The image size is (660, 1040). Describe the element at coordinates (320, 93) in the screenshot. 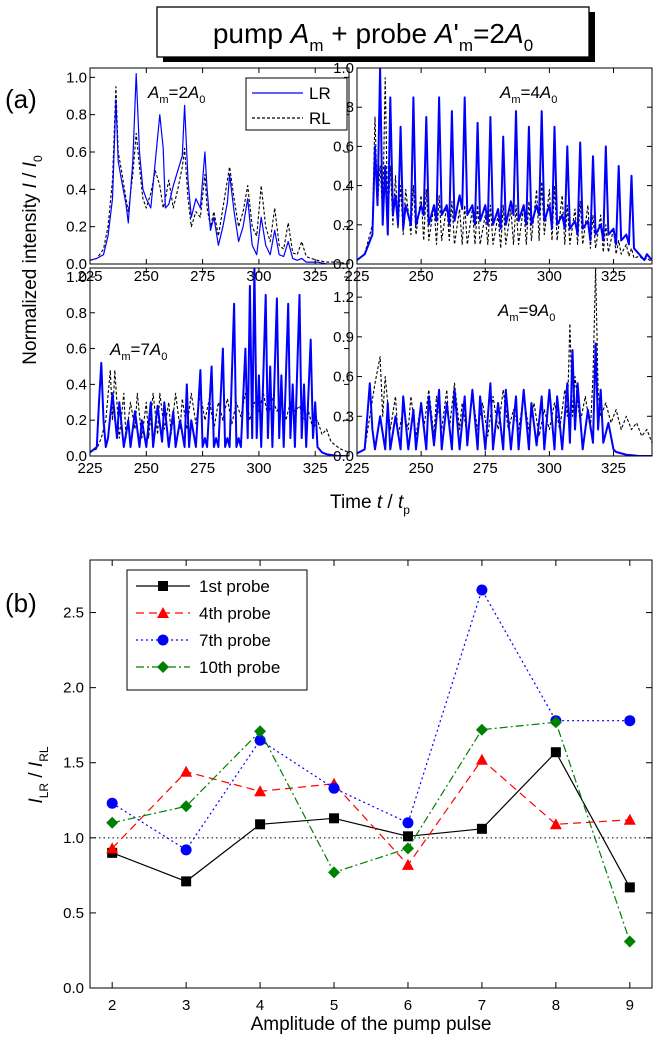

I see `legend-label-LR: LR` at that location.